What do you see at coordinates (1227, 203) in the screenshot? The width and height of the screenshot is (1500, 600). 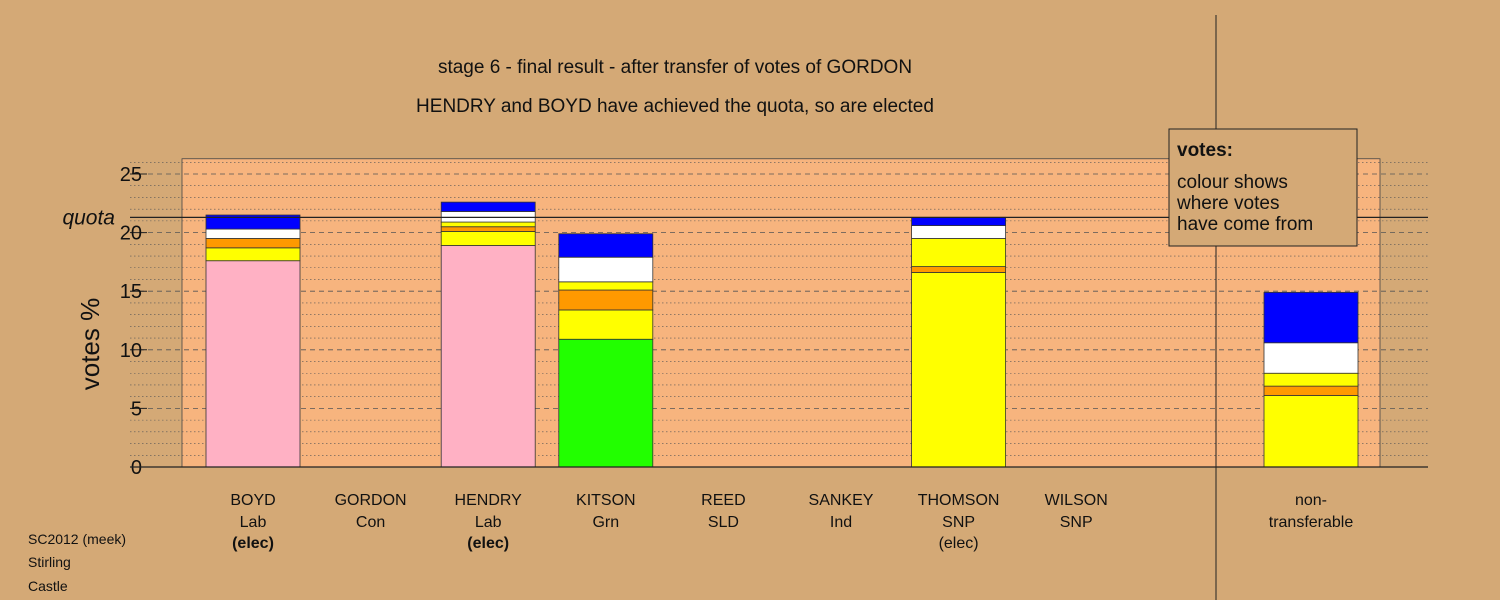 I see `legend-line-2: where votes` at bounding box center [1227, 203].